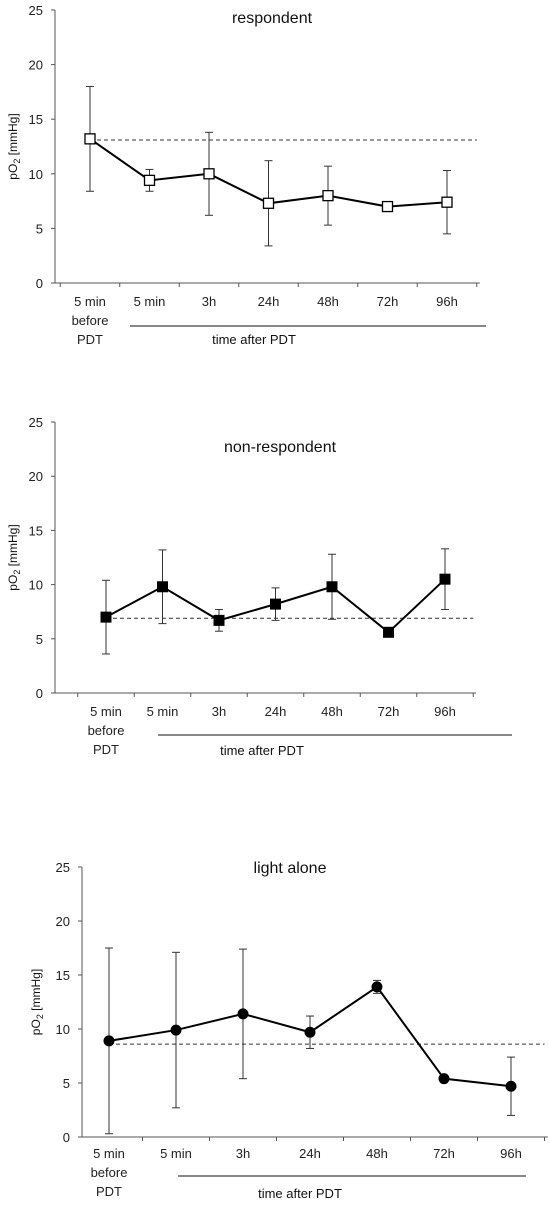  I want to click on chart-title: respondent, so click(272, 18).